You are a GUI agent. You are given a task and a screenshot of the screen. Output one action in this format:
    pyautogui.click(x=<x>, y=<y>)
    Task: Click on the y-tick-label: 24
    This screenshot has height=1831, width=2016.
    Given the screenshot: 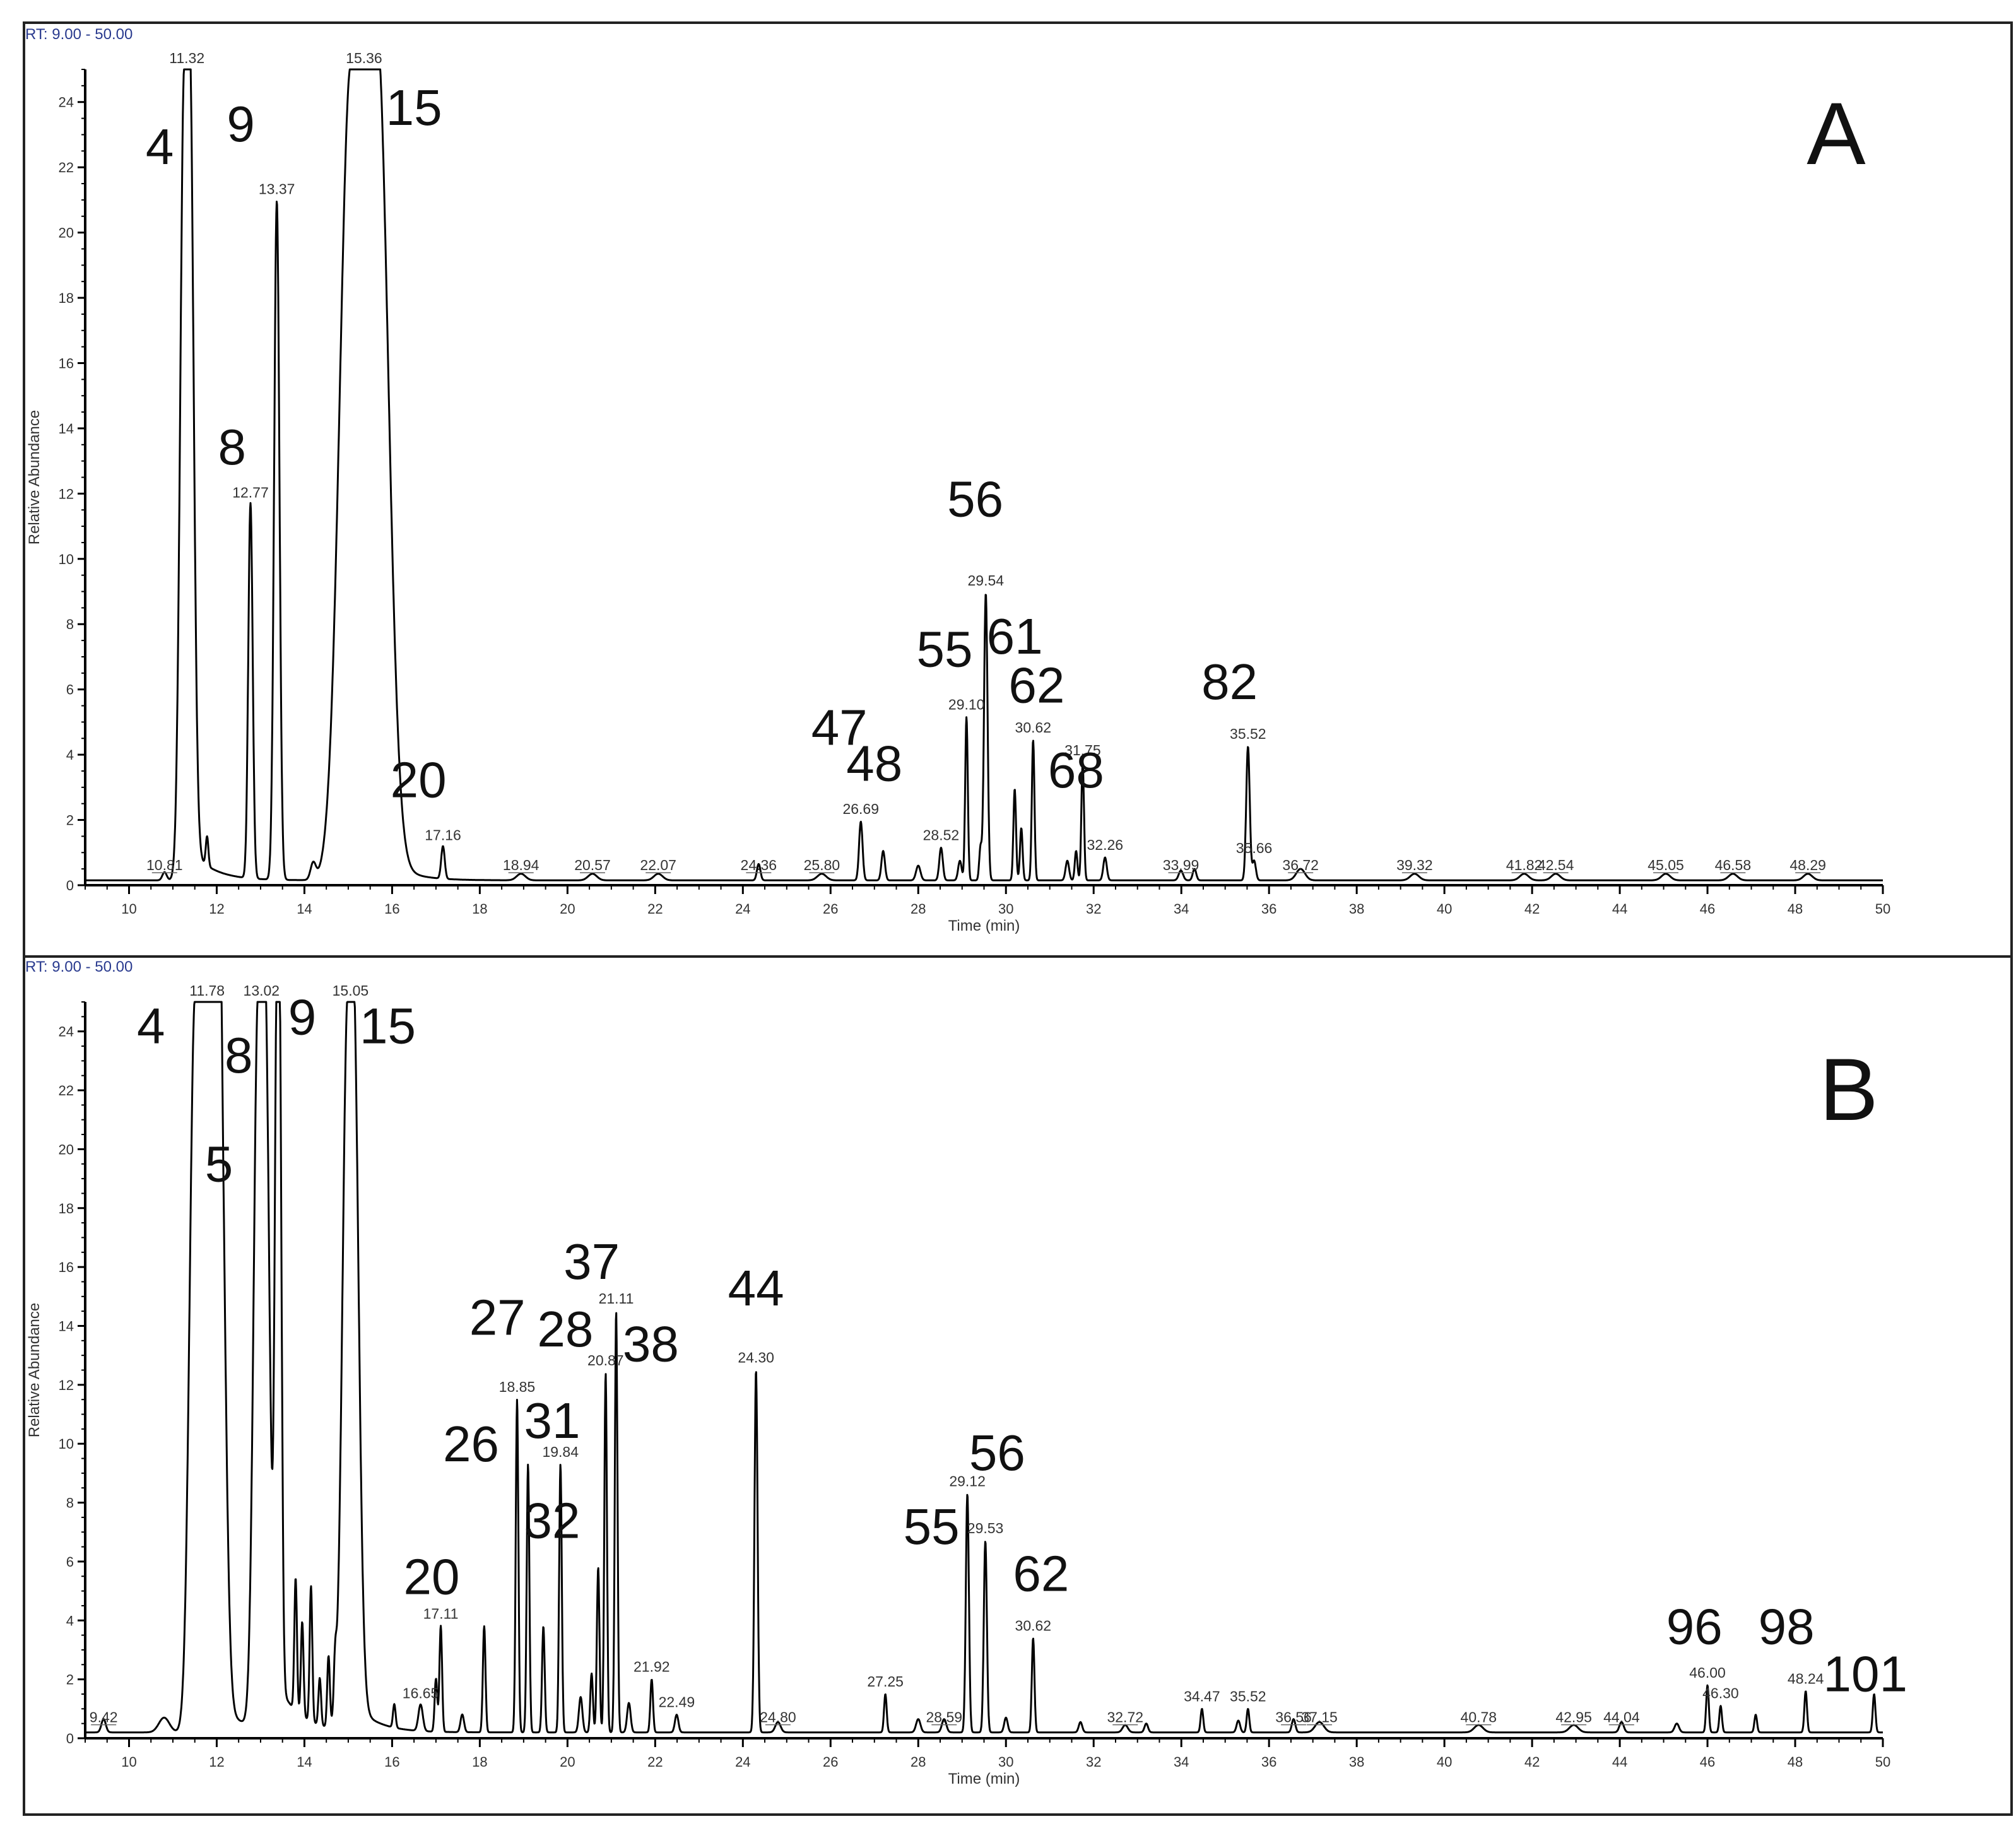 What is the action you would take?
    pyautogui.click(x=66, y=103)
    